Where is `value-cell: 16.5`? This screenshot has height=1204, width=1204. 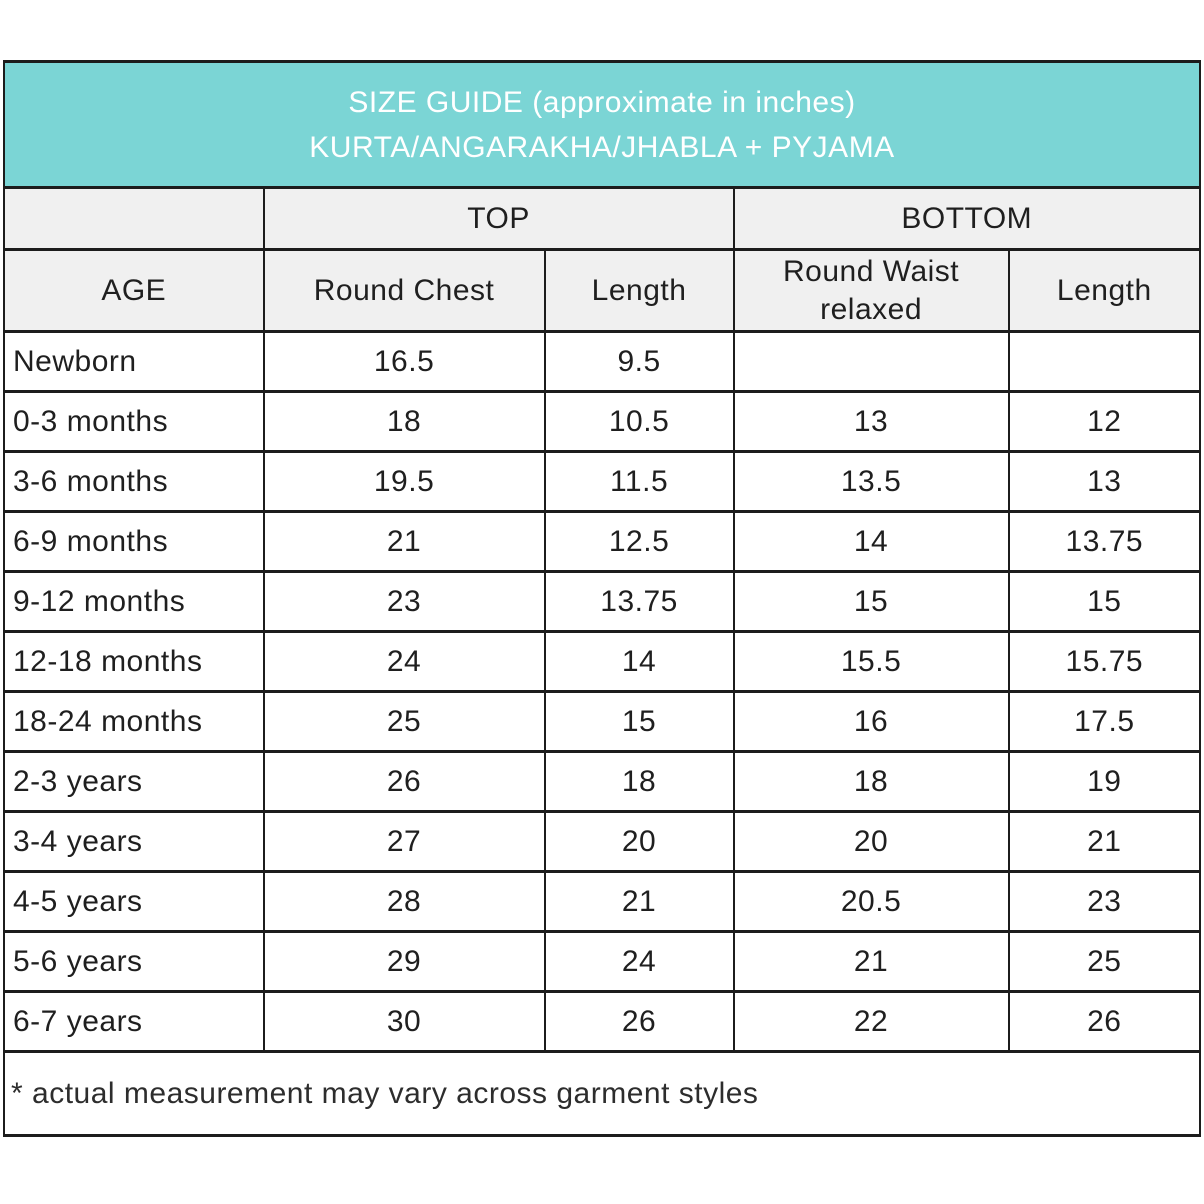
value-cell: 16.5 is located at coordinates (404, 361).